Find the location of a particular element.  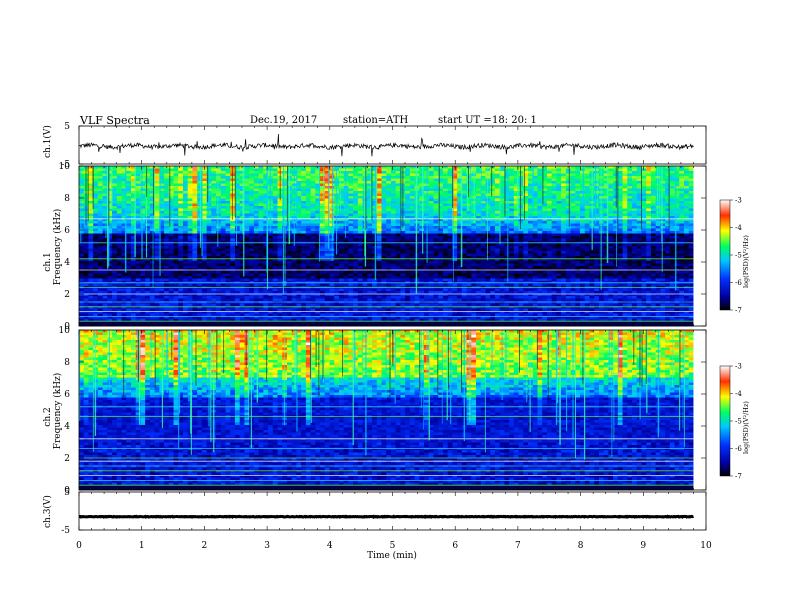

ch1-waveform-plot is located at coordinates (386, 145).